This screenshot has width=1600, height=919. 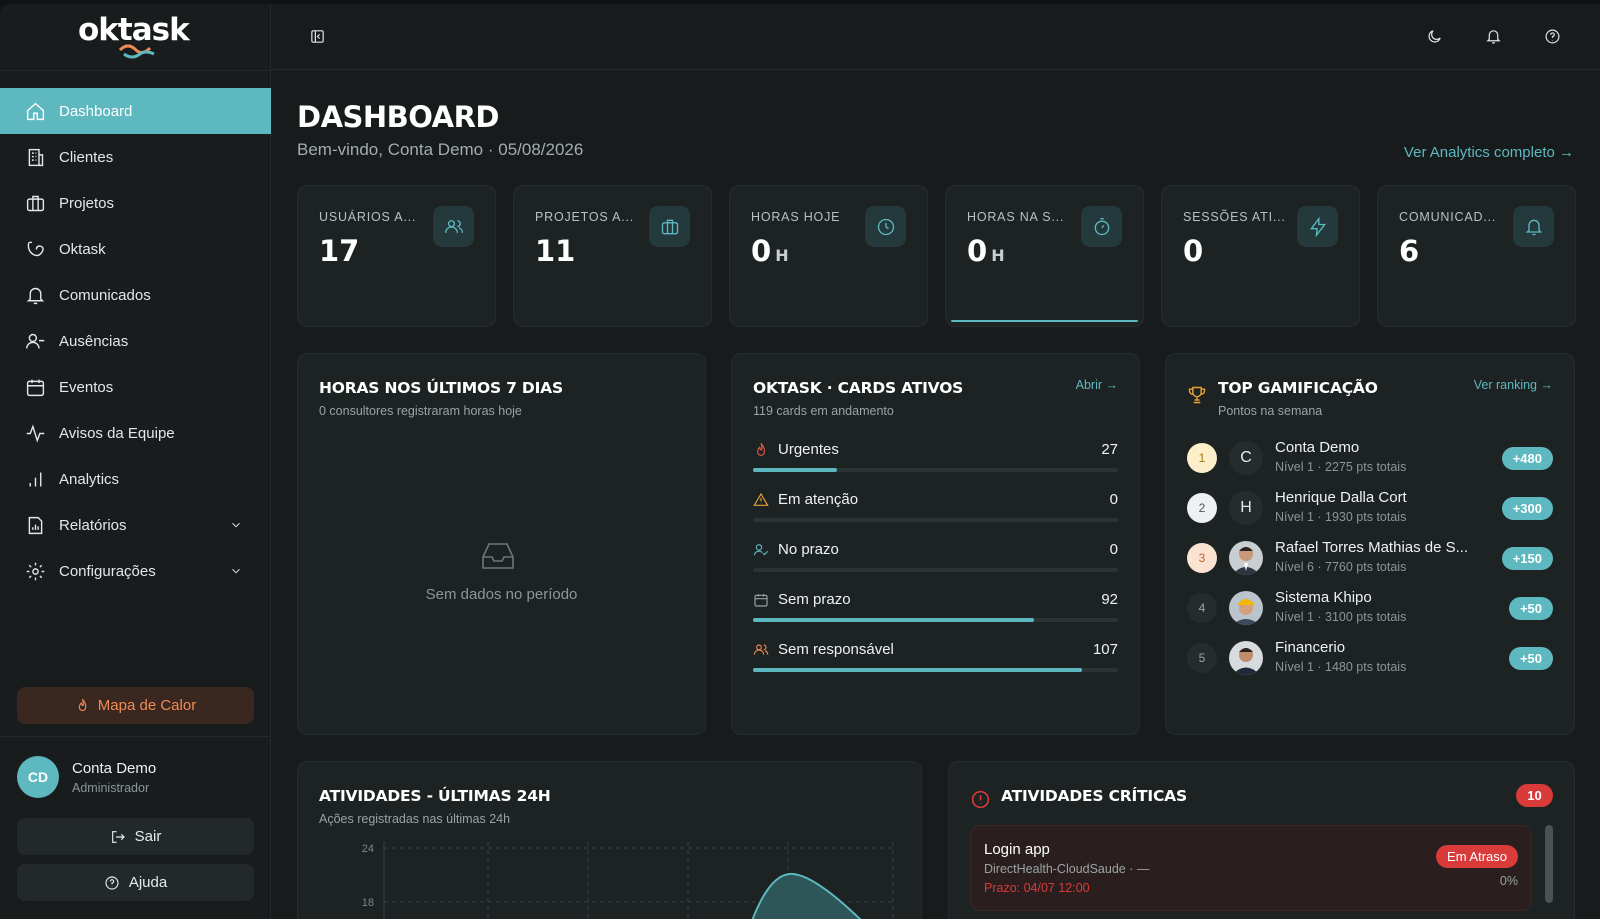 What do you see at coordinates (1488, 152) in the screenshot?
I see `analytics-link: Ver Analytics completo →` at bounding box center [1488, 152].